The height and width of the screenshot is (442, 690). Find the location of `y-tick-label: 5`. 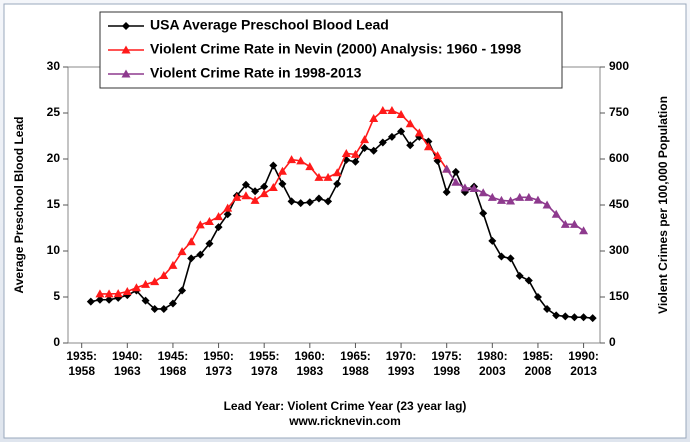

y-tick-label: 5 is located at coordinates (56, 296).